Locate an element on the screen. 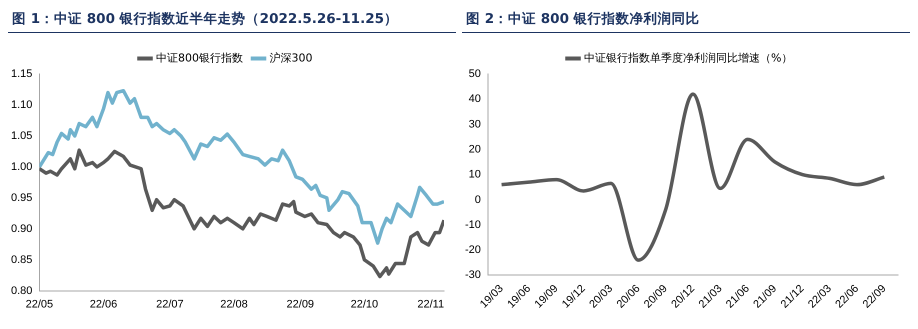 The height and width of the screenshot is (329, 918). legend-label: 中证银行指数单季度净利润同比增速（%） is located at coordinates (688, 57).